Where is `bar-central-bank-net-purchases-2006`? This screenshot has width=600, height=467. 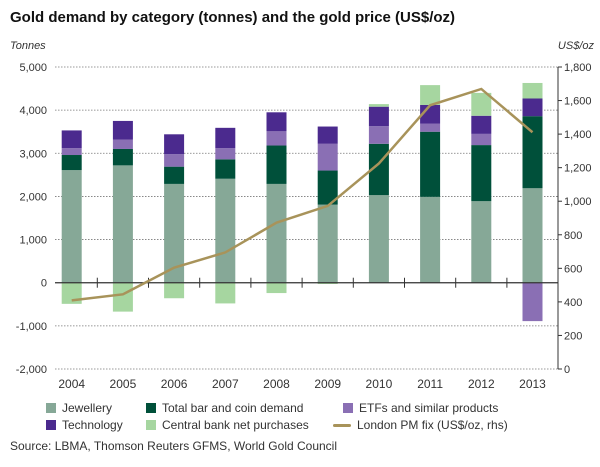 bar-central-bank-net-purchases-2006 is located at coordinates (174, 290).